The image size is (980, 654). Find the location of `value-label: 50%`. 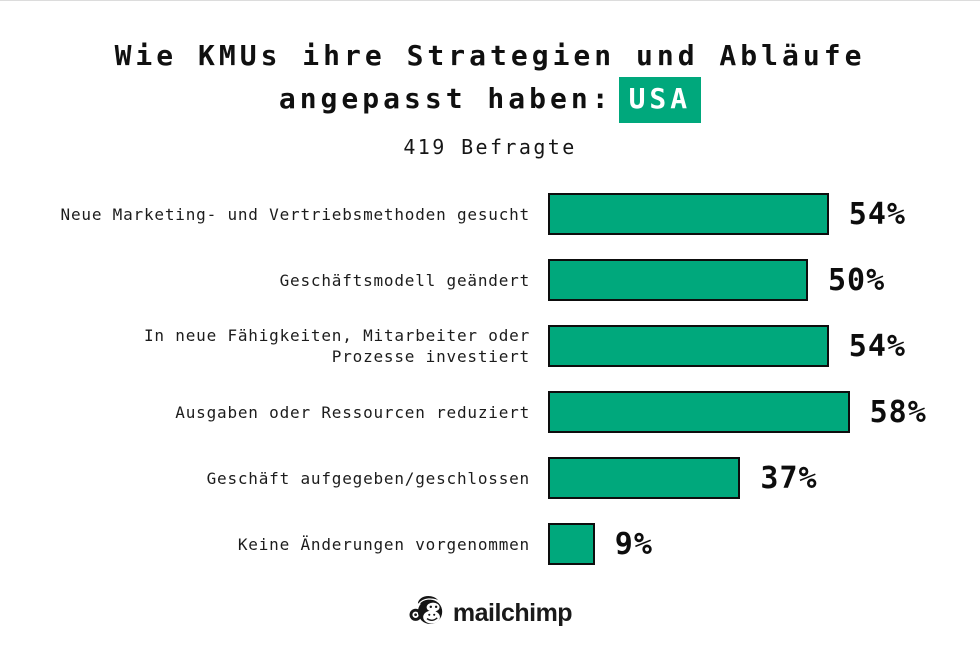

value-label: 50% is located at coordinates (857, 280).